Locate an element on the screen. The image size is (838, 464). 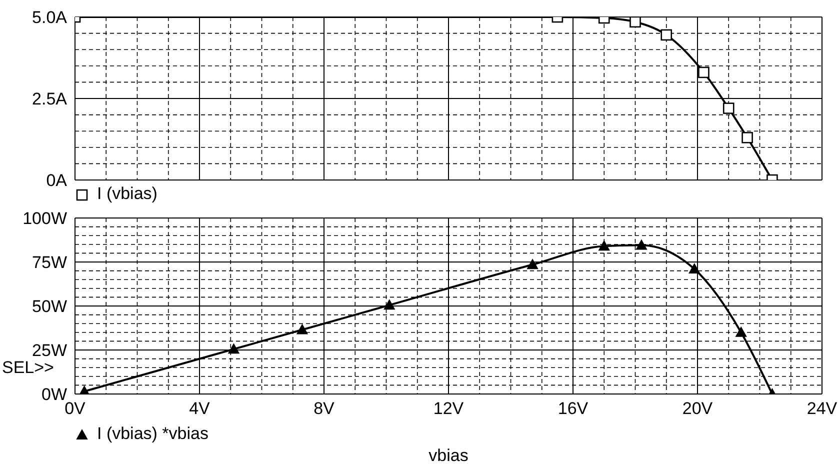
y-tick-label: 25W is located at coordinates (49, 350).